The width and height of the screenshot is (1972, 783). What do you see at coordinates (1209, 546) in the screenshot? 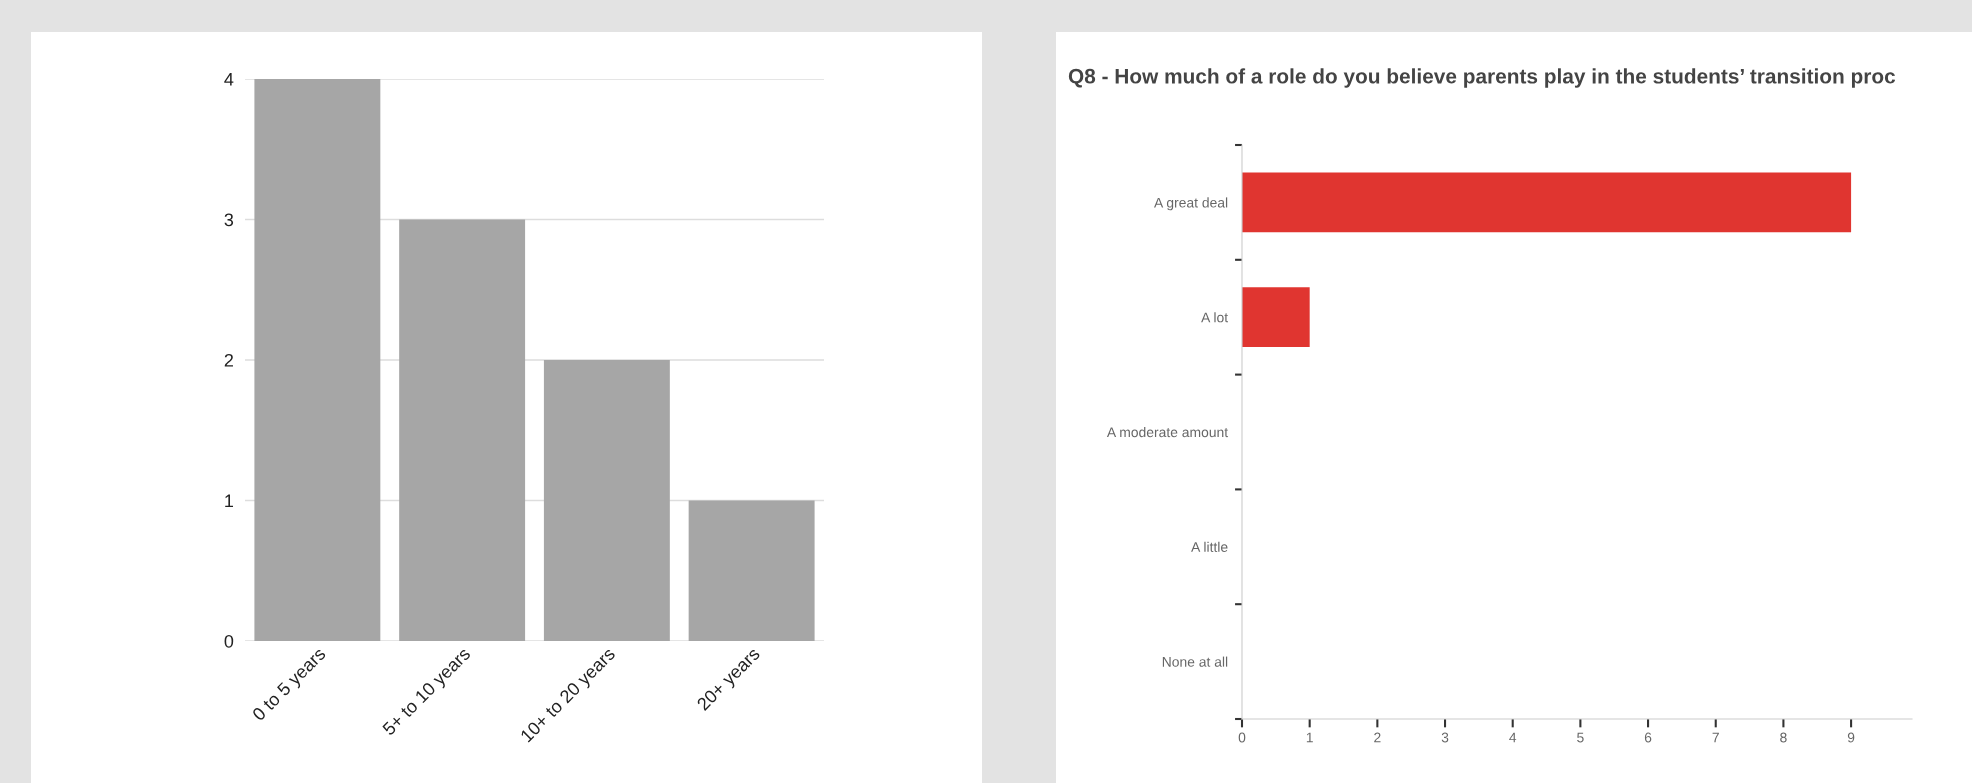
I see `y-tick-label: A little` at bounding box center [1209, 546].